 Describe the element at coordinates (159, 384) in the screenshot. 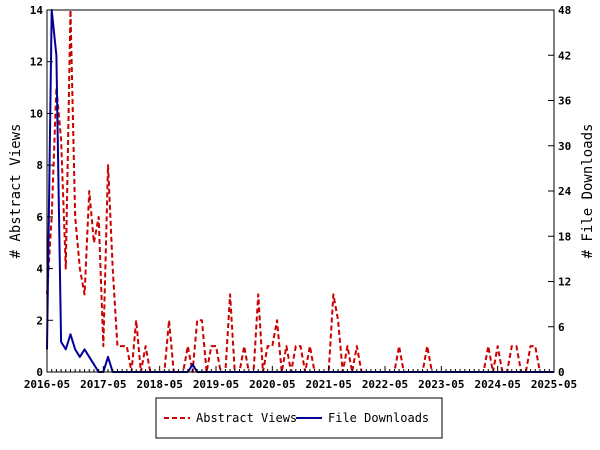

I see `x-tick-label: 2018-05` at that location.